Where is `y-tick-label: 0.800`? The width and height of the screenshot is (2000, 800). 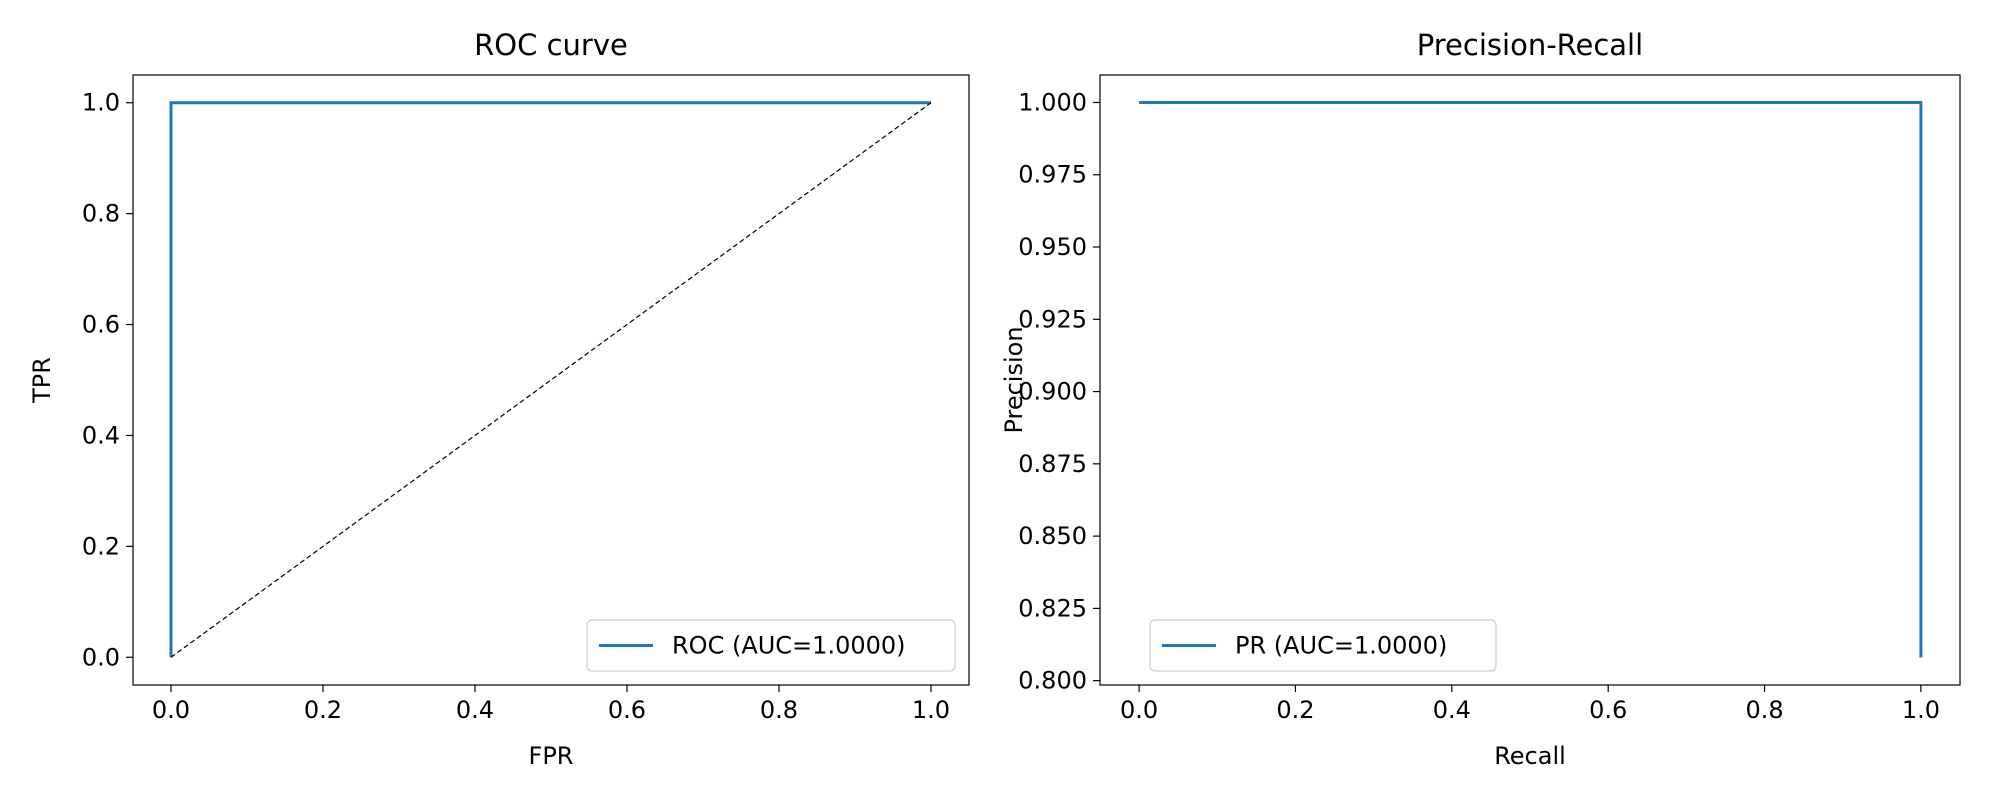 y-tick-label: 0.800 is located at coordinates (1052, 681).